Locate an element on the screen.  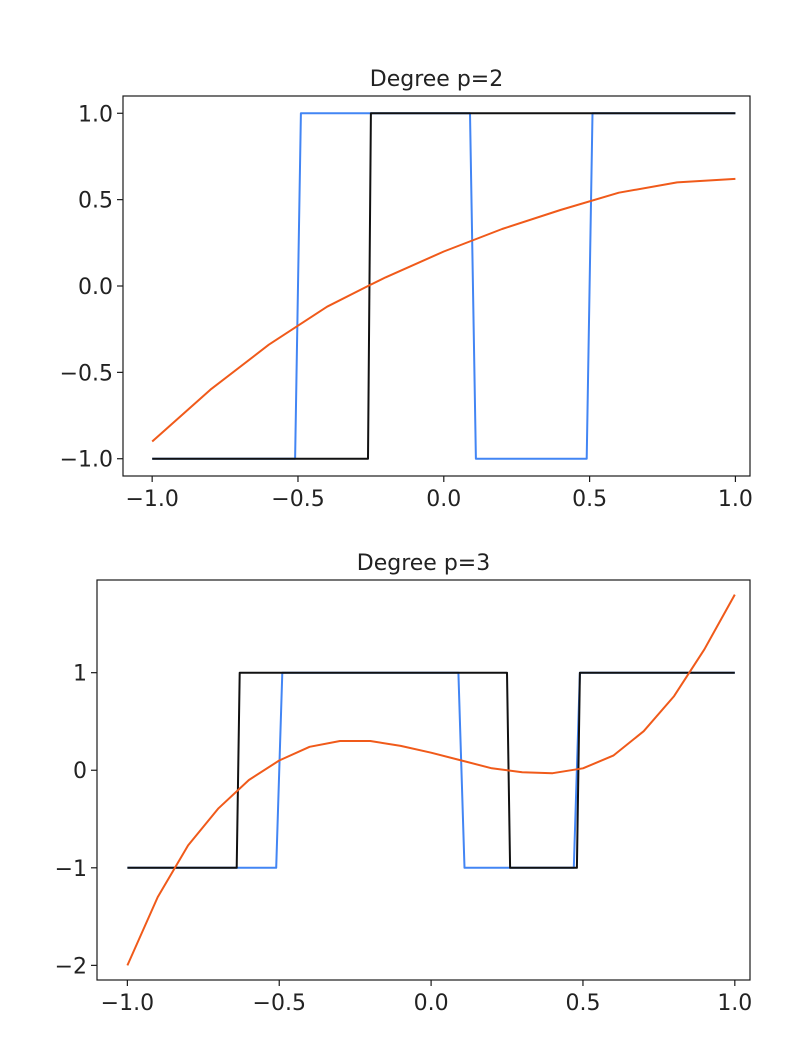
y-tick-label: 1.0 is located at coordinates (95, 114).